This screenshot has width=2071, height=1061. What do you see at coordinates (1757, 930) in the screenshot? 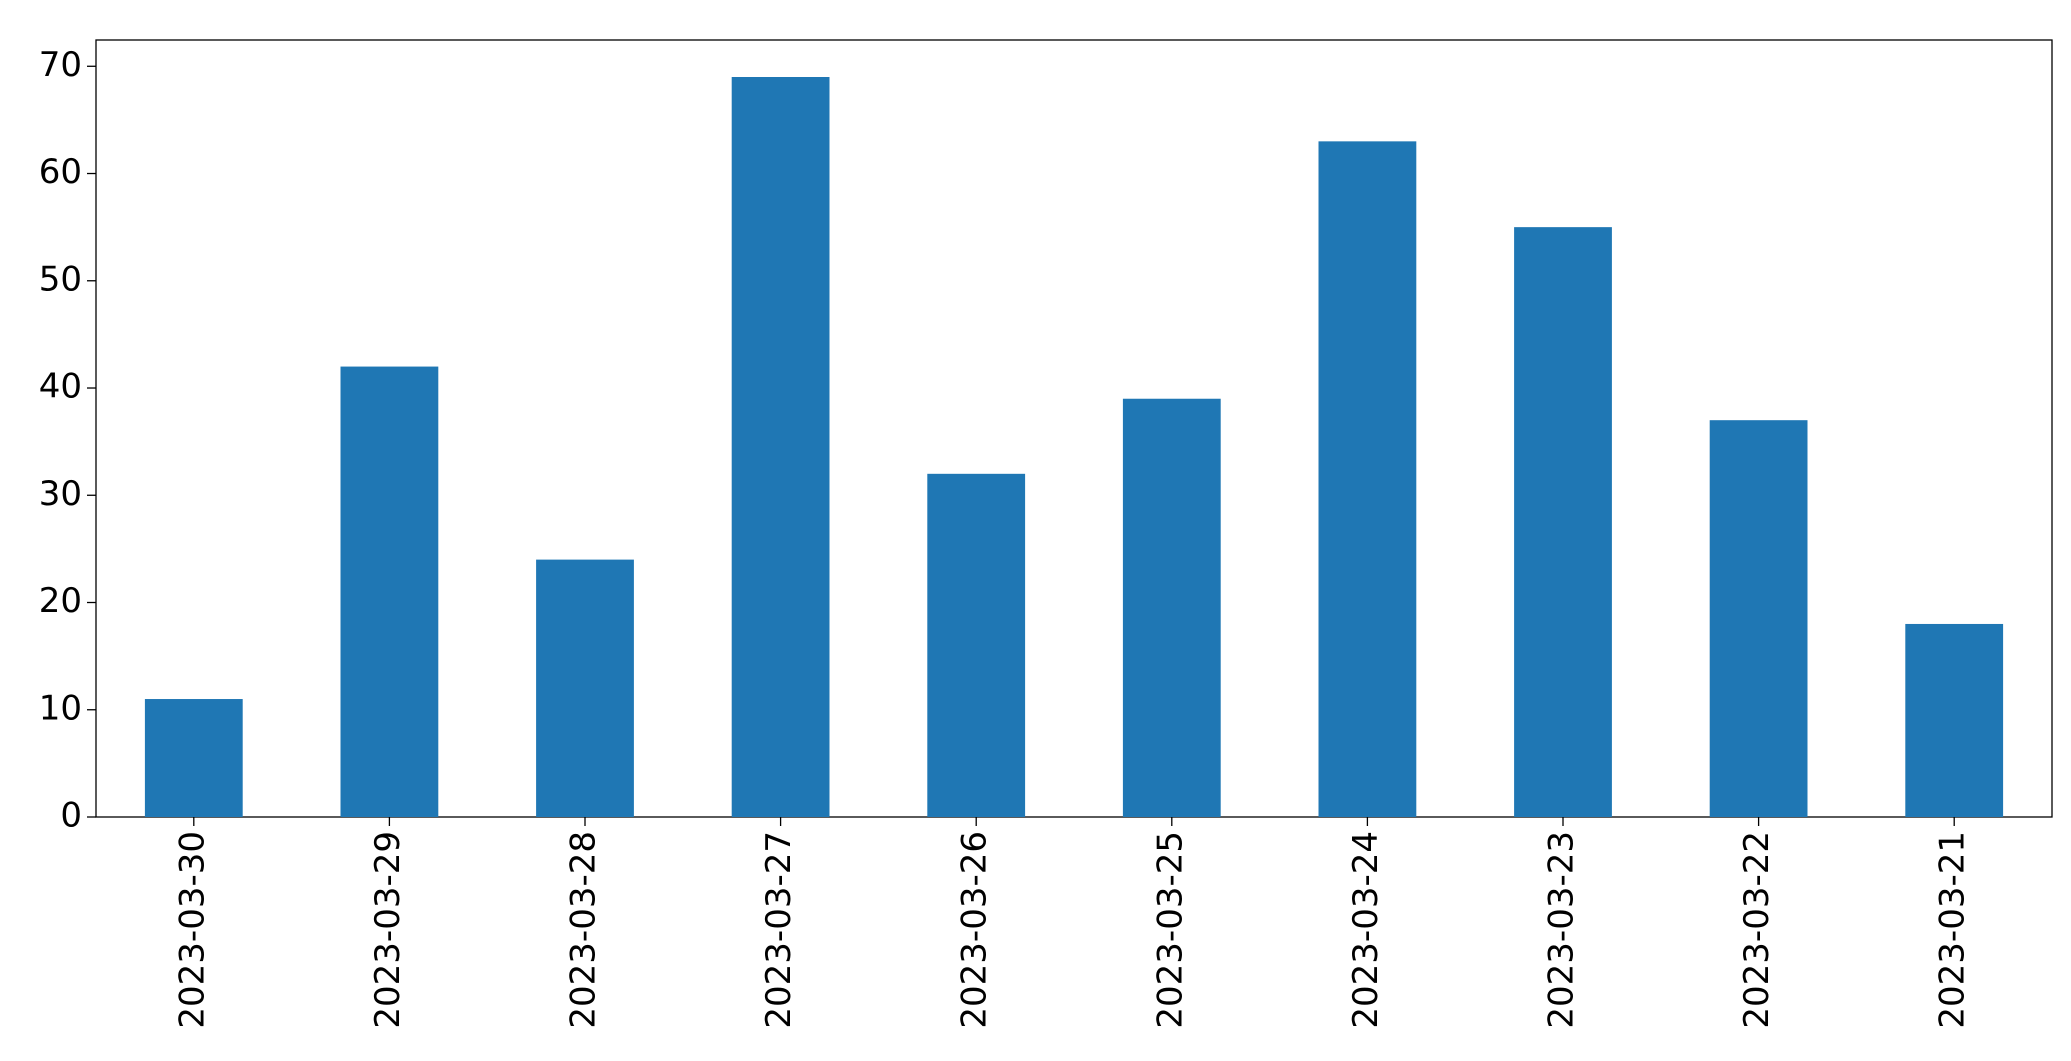
I see `x-tick-label: 2023-03-22` at bounding box center [1757, 930].